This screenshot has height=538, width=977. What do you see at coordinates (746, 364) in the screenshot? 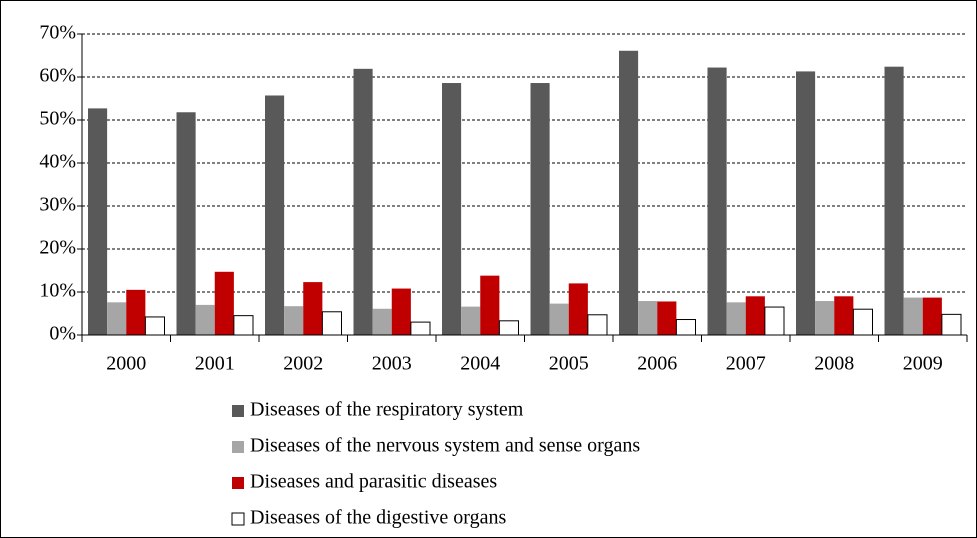
I see `x-tick-label: 2007` at bounding box center [746, 364].